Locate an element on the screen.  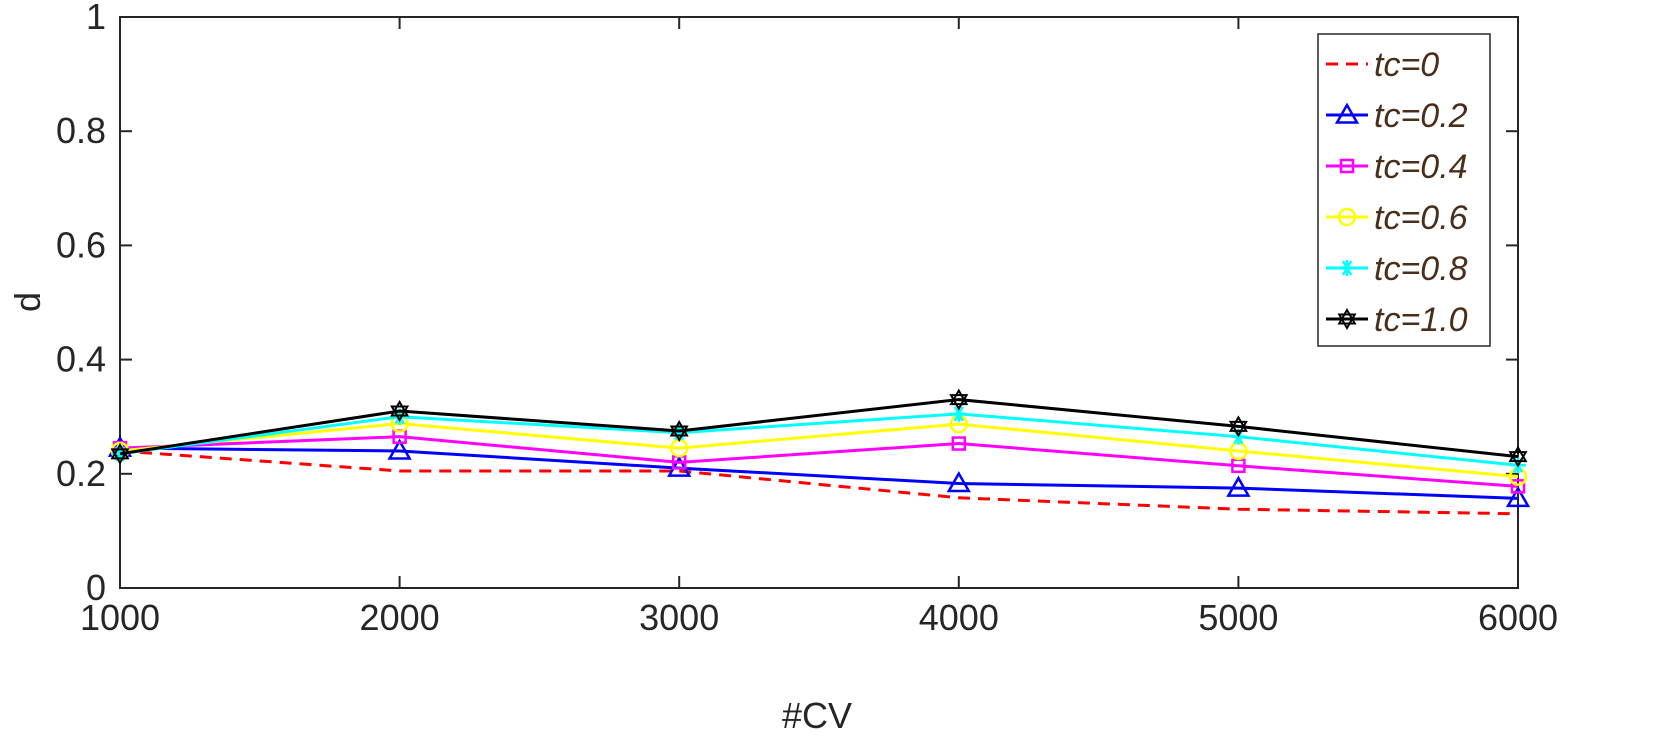
y-tick-label: 0.8 is located at coordinates (81, 130).